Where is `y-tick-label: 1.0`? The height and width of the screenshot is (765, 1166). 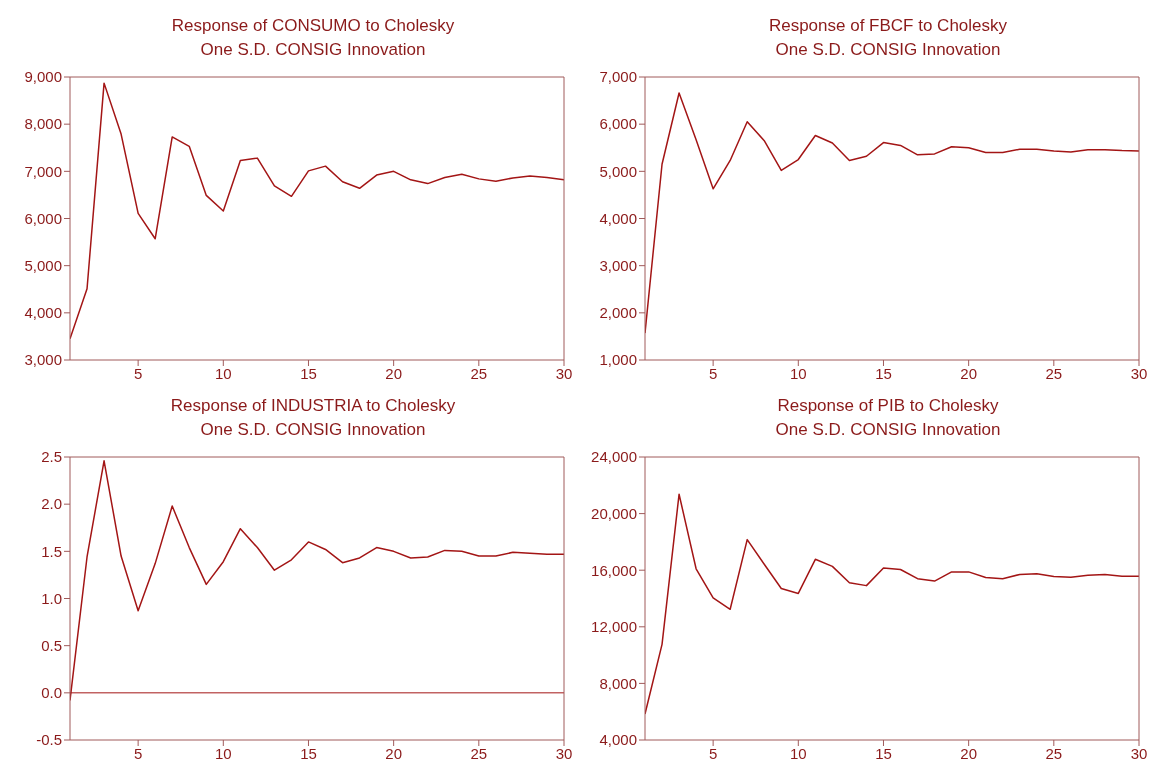 y-tick-label: 1.0 is located at coordinates (51, 598).